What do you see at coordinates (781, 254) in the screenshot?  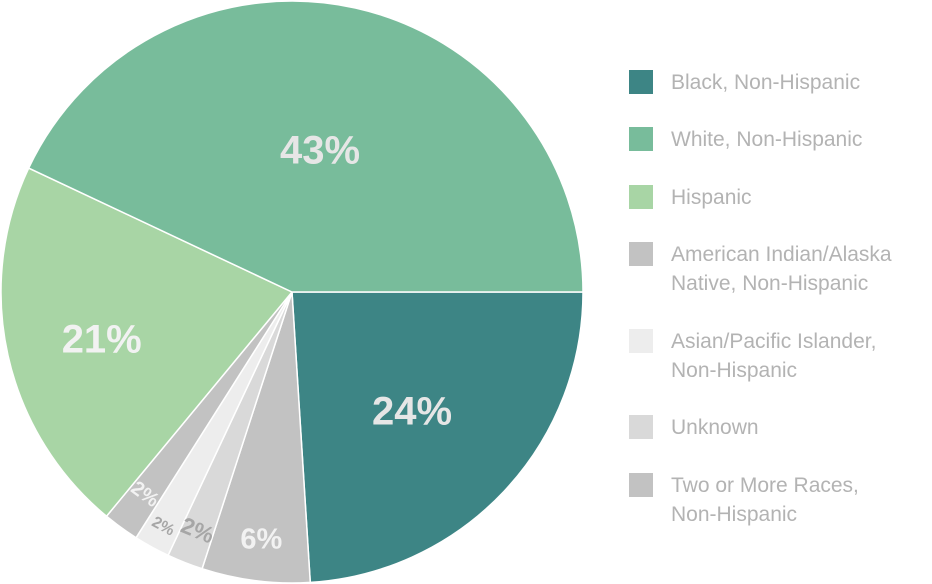 I see `legend-label-3-line-0: American Indian/Alaska` at bounding box center [781, 254].